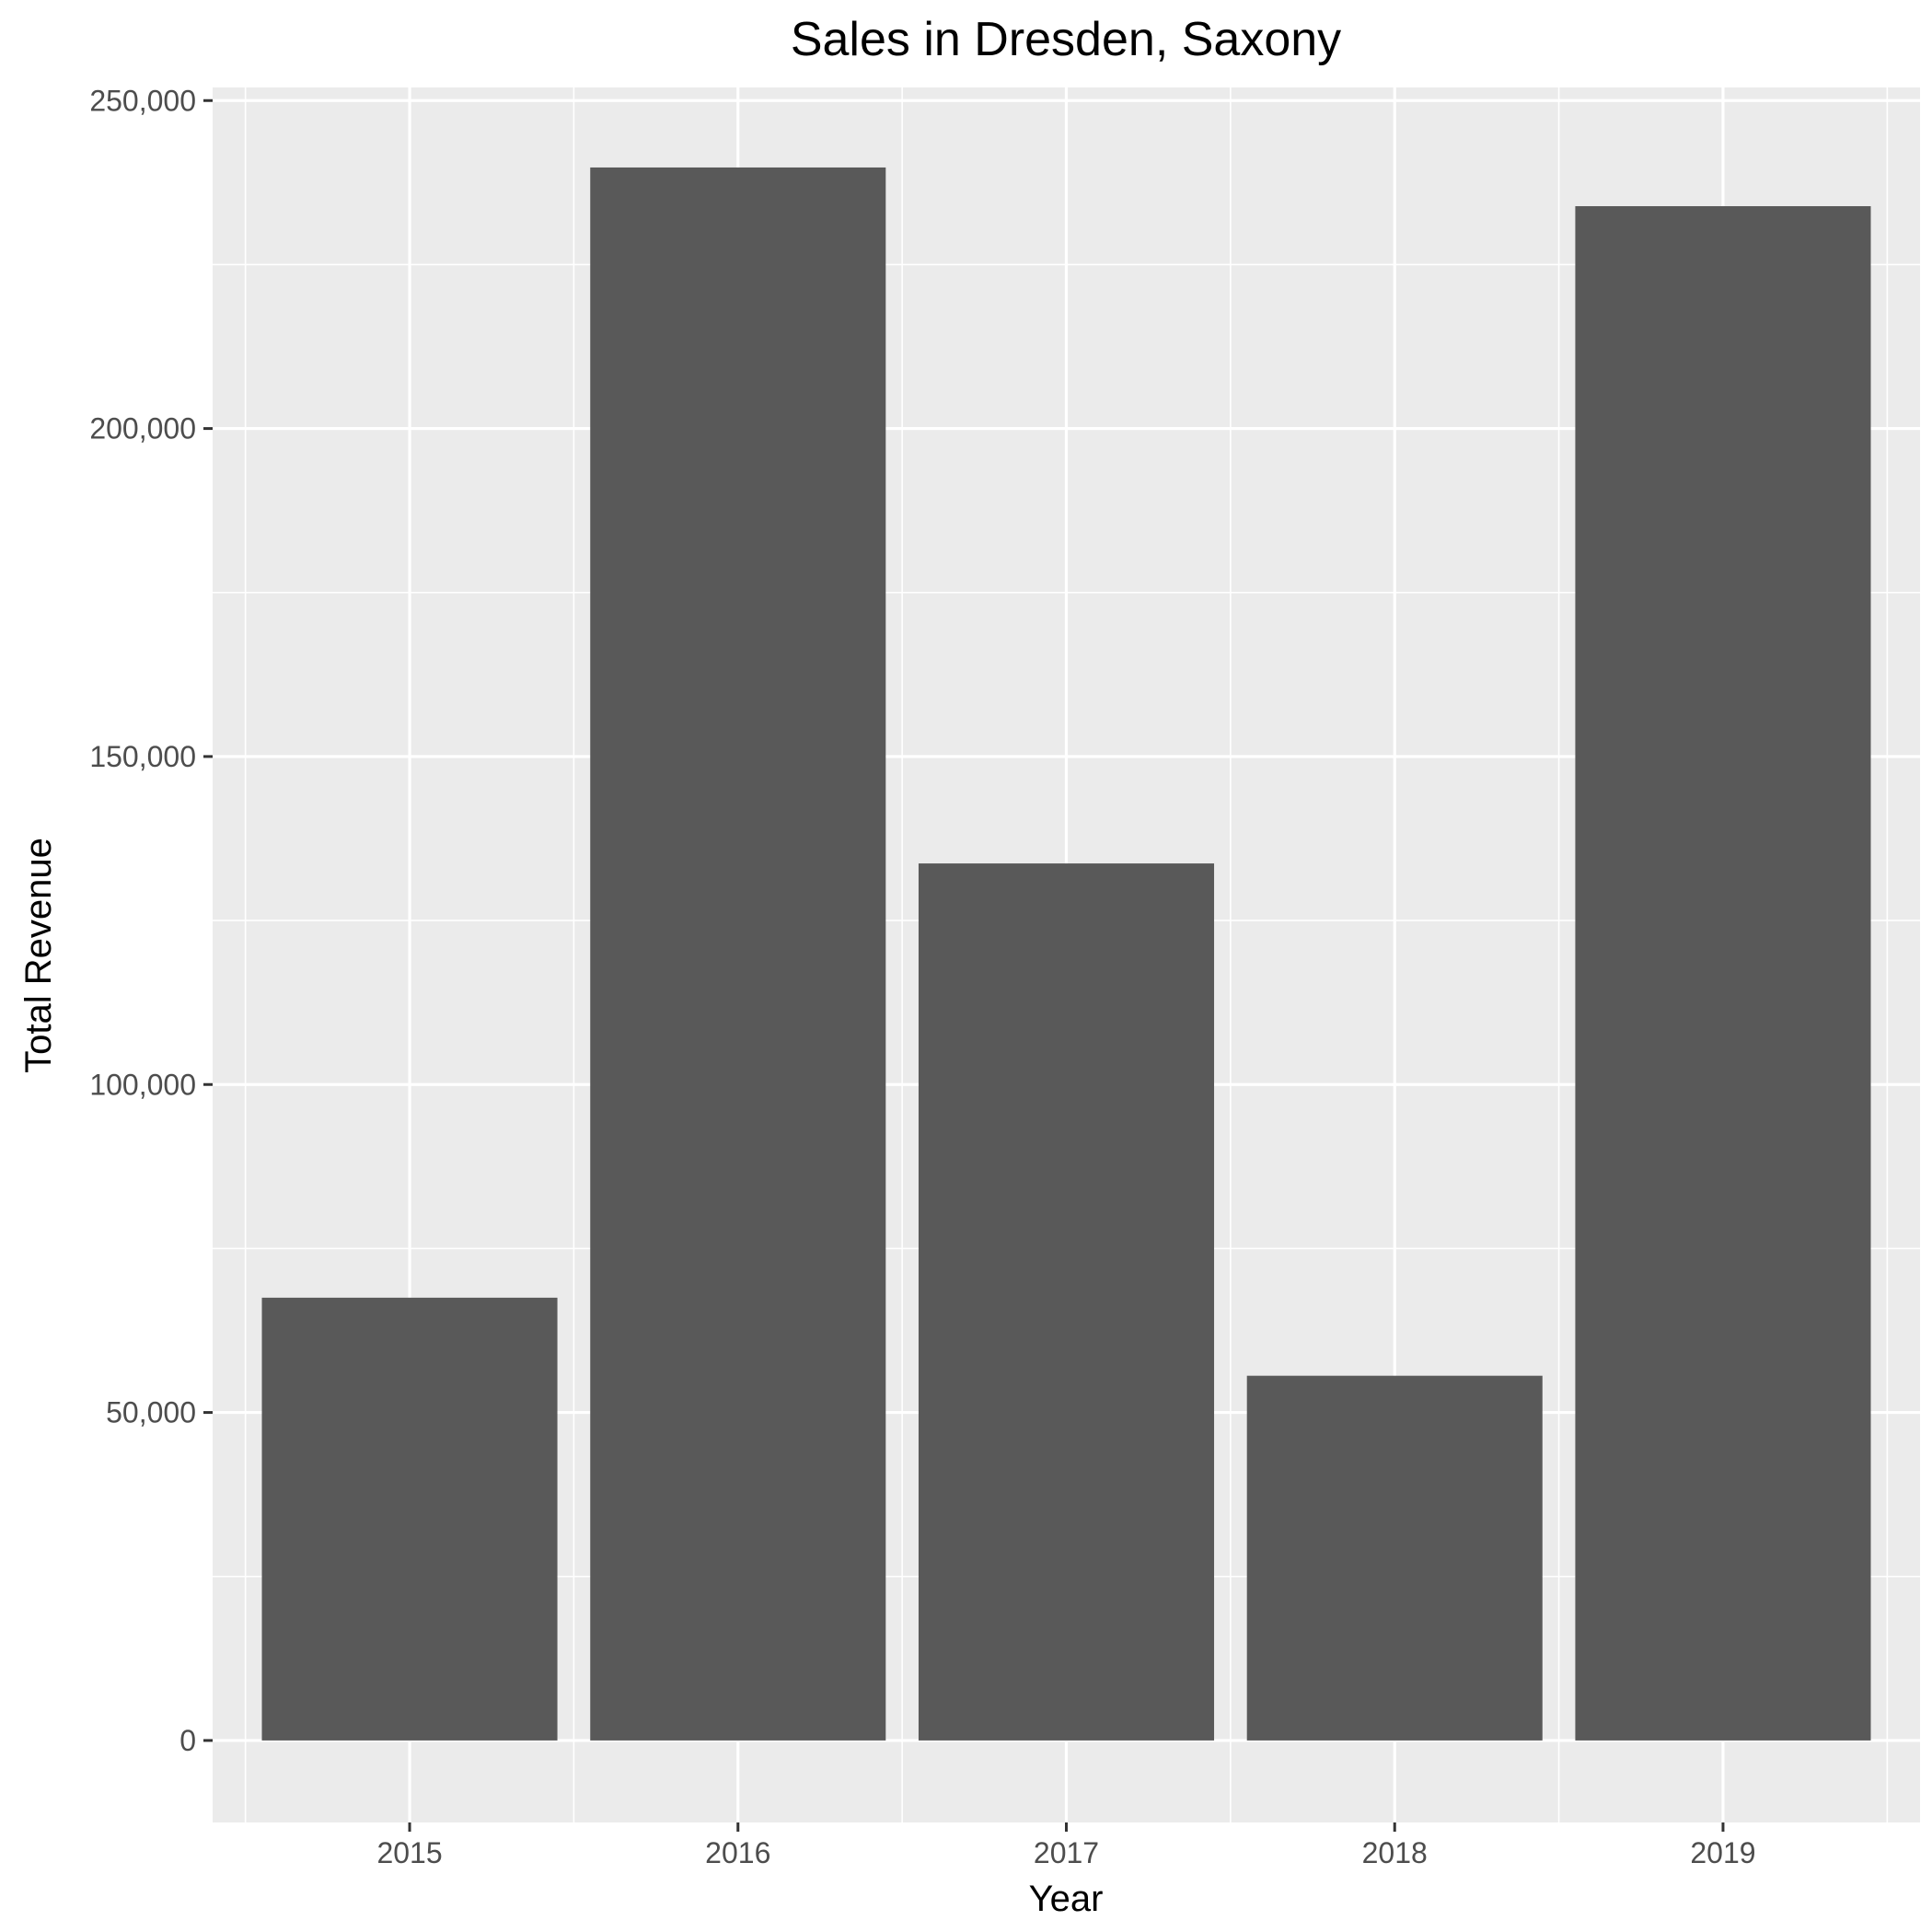 This screenshot has width=1932, height=1932. Describe the element at coordinates (151, 921) in the screenshot. I see `y-axis: 0 50,000 100,000 150,000 200,000 250,000` at that location.